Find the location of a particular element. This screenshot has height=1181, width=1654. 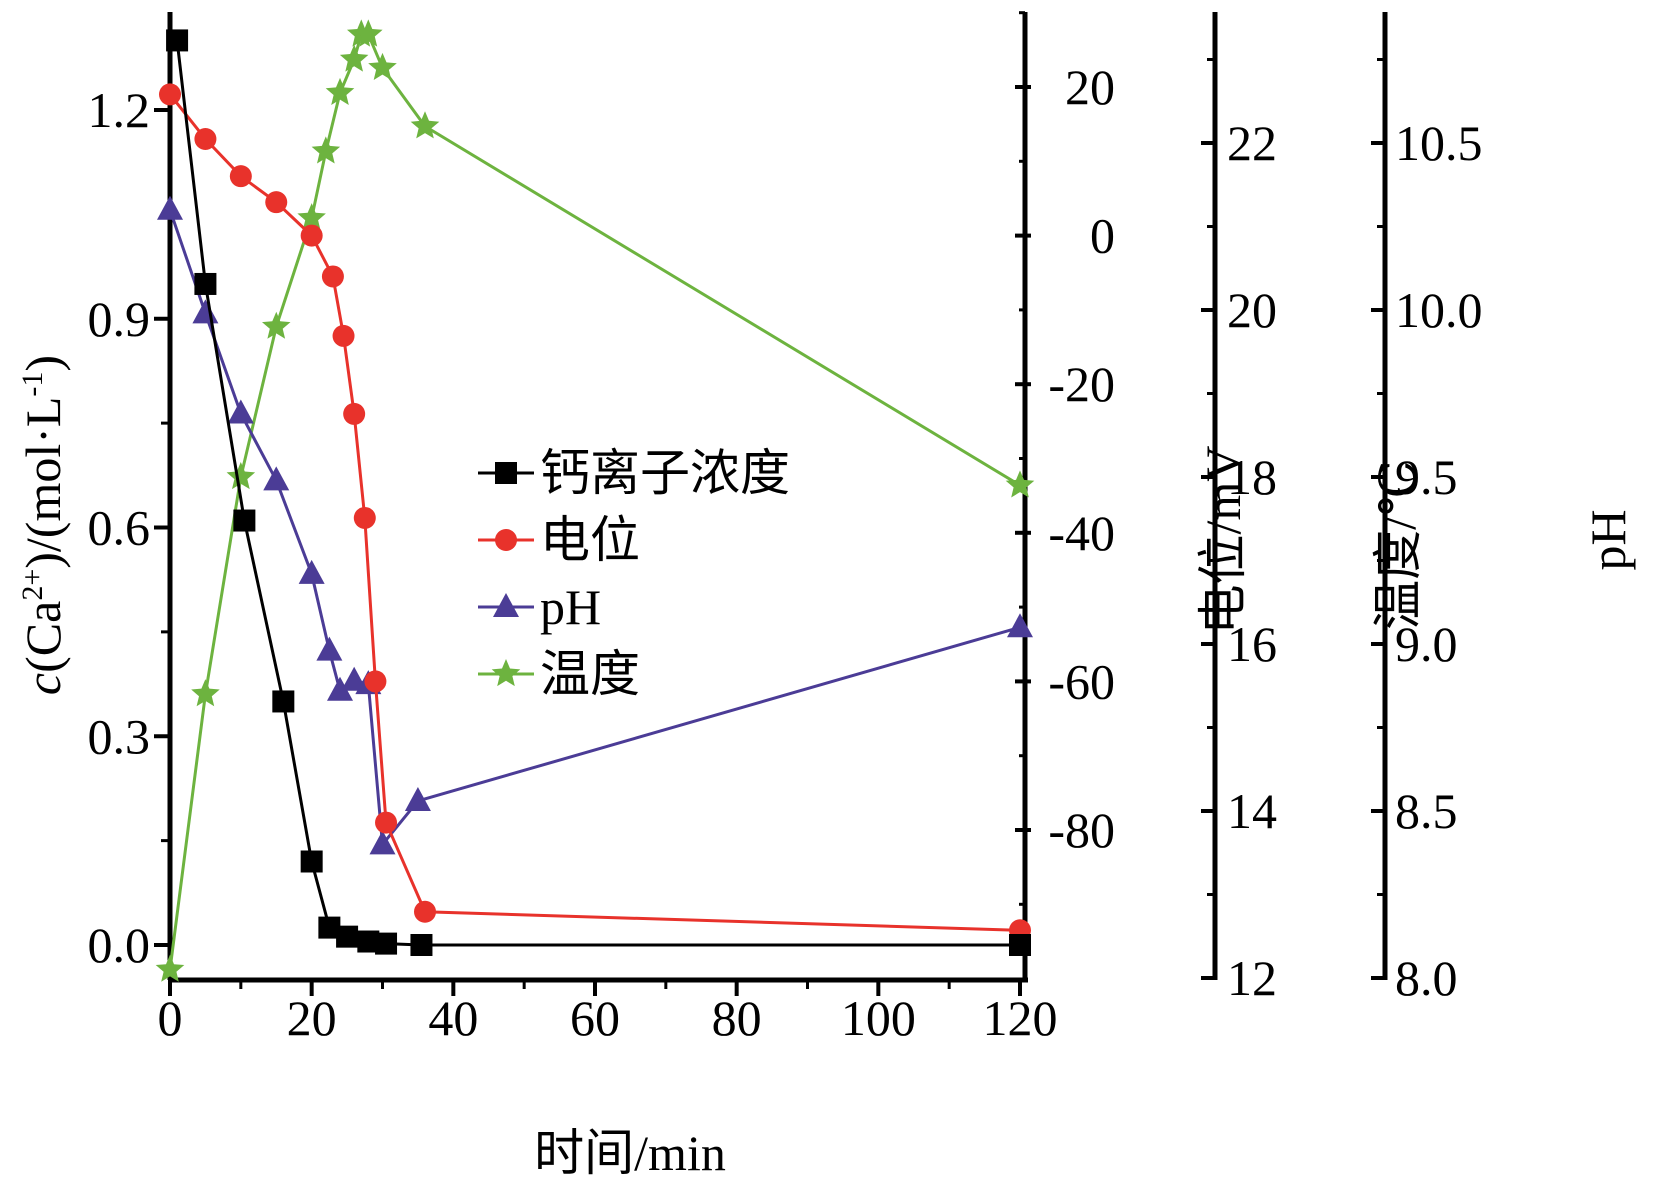

legend-item: 钙离子浓度 is located at coordinates (634, 473).